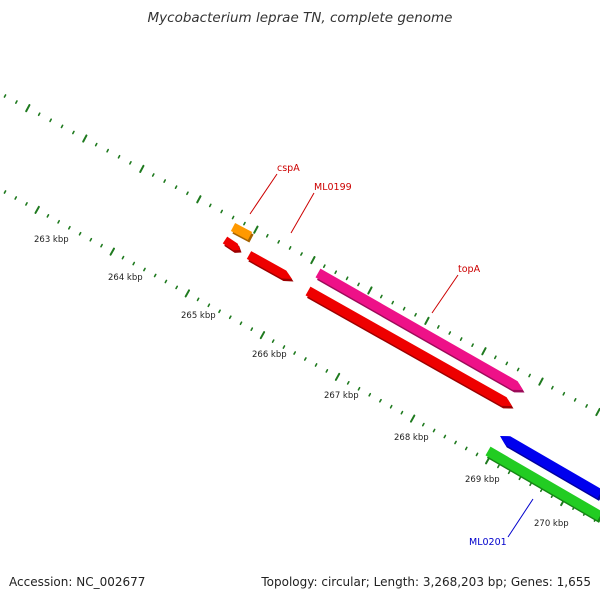 Image resolution: width=600 pixels, height=600 pixels. I want to click on gene-label-leader, so click(263, 194).